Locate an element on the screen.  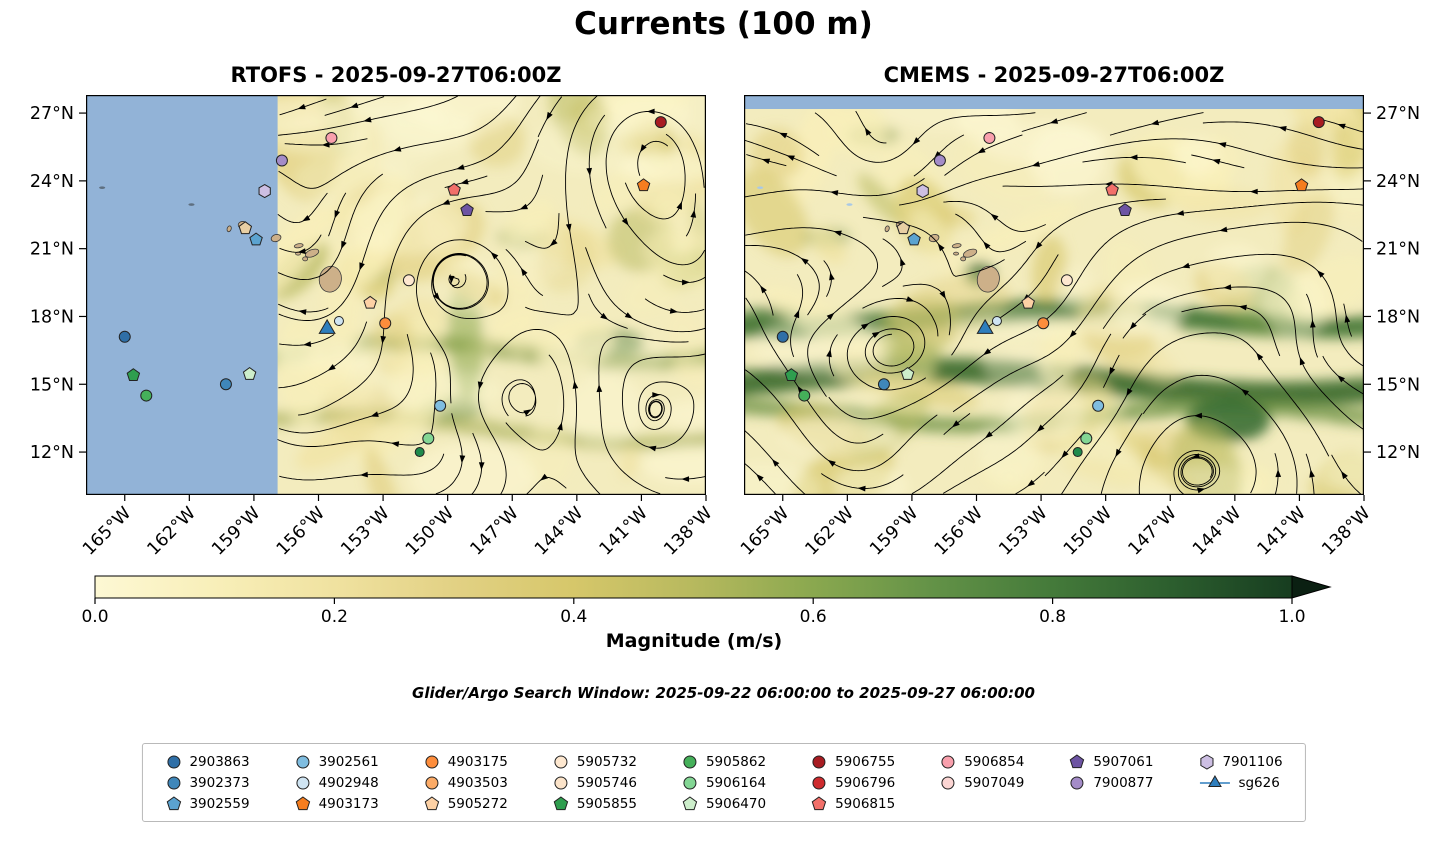
legend-label: 5905862 is located at coordinates (736, 761).